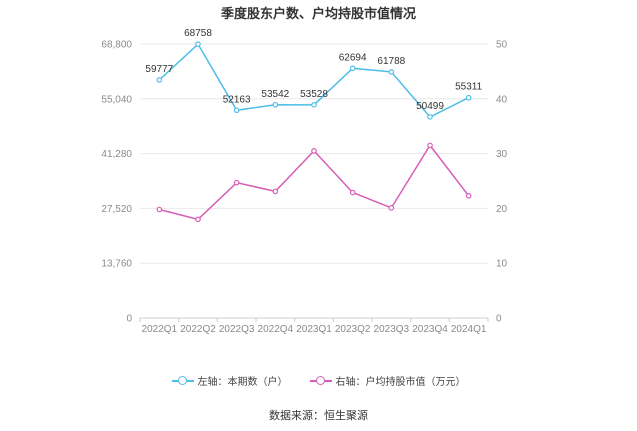 This screenshot has height=431, width=637. What do you see at coordinates (469, 329) in the screenshot?
I see `x-axis-tick-label: 2024Q1` at bounding box center [469, 329].